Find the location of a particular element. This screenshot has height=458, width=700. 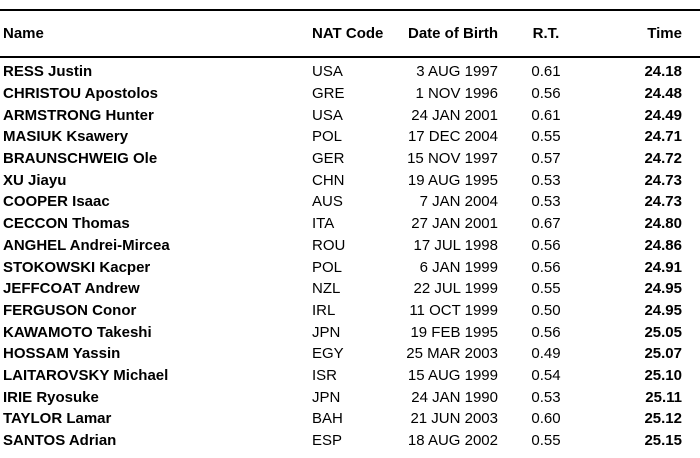

name-cell: FERGUSON Conor is located at coordinates (70, 310).